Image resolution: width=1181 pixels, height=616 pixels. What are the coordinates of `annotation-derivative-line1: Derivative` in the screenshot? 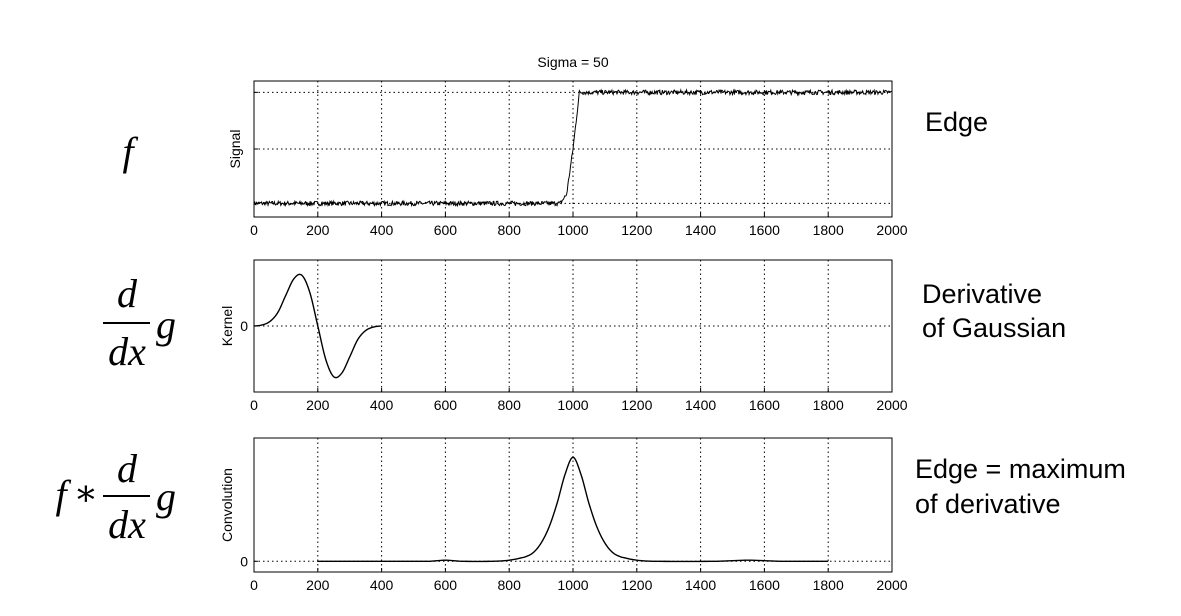 It's located at (982, 294).